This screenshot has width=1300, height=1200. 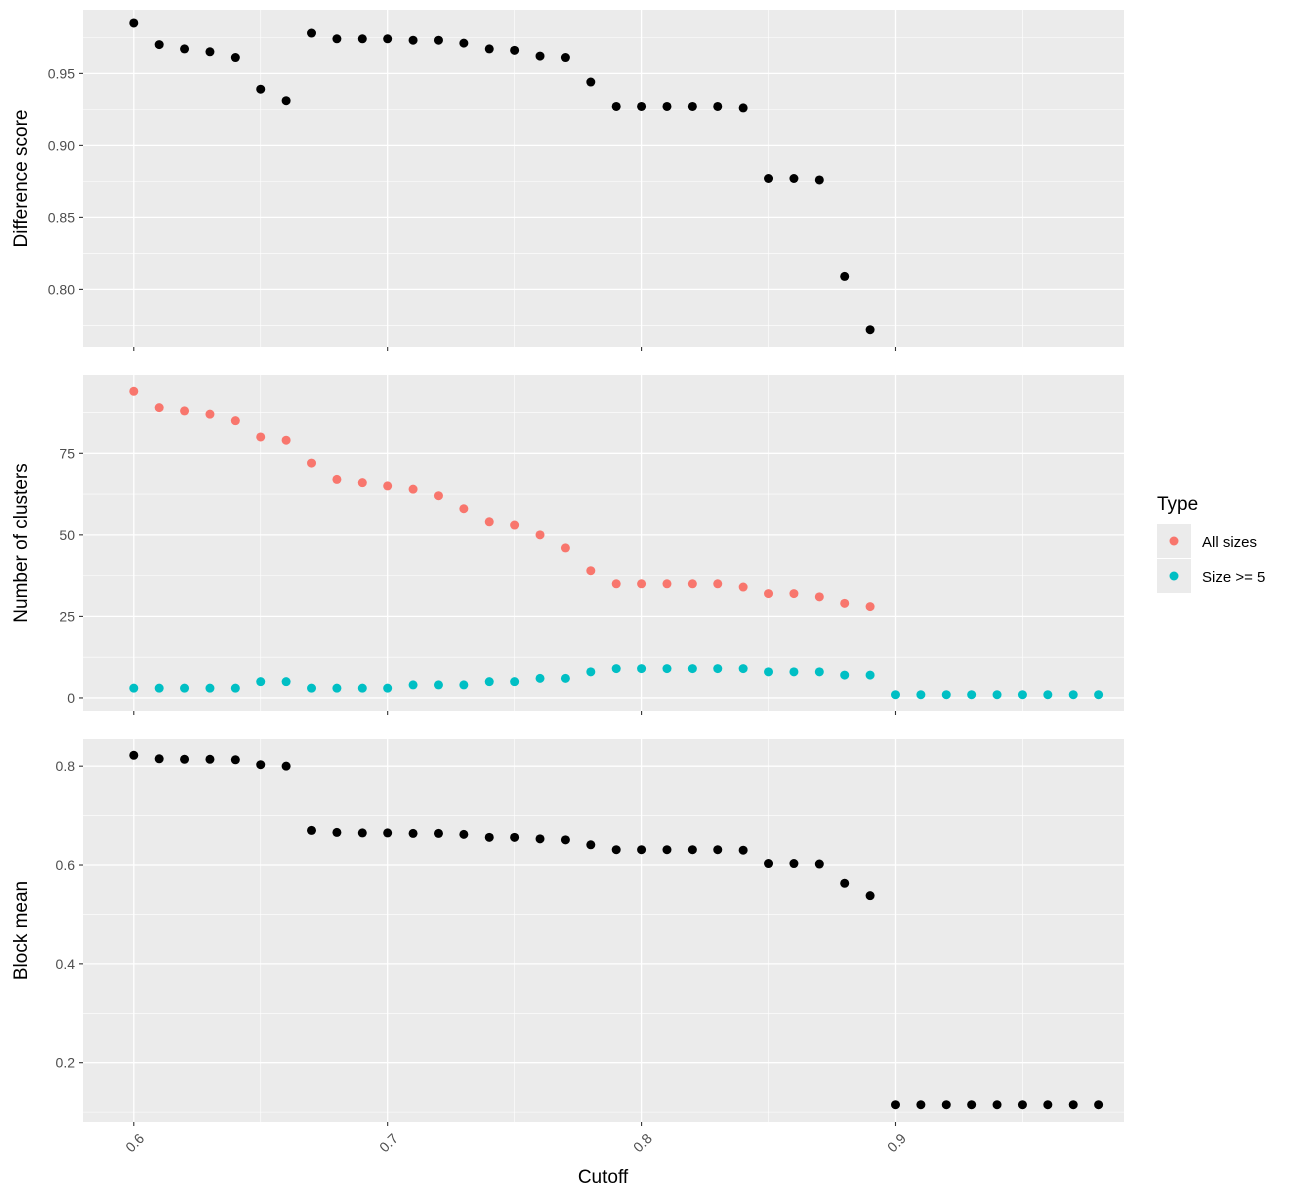 I want to click on y-tick-label: 0.95, so click(x=61, y=73).